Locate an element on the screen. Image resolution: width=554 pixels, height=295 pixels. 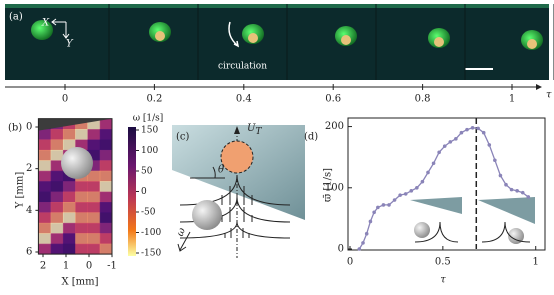
axes-frame is located at coordinates (75, 186).